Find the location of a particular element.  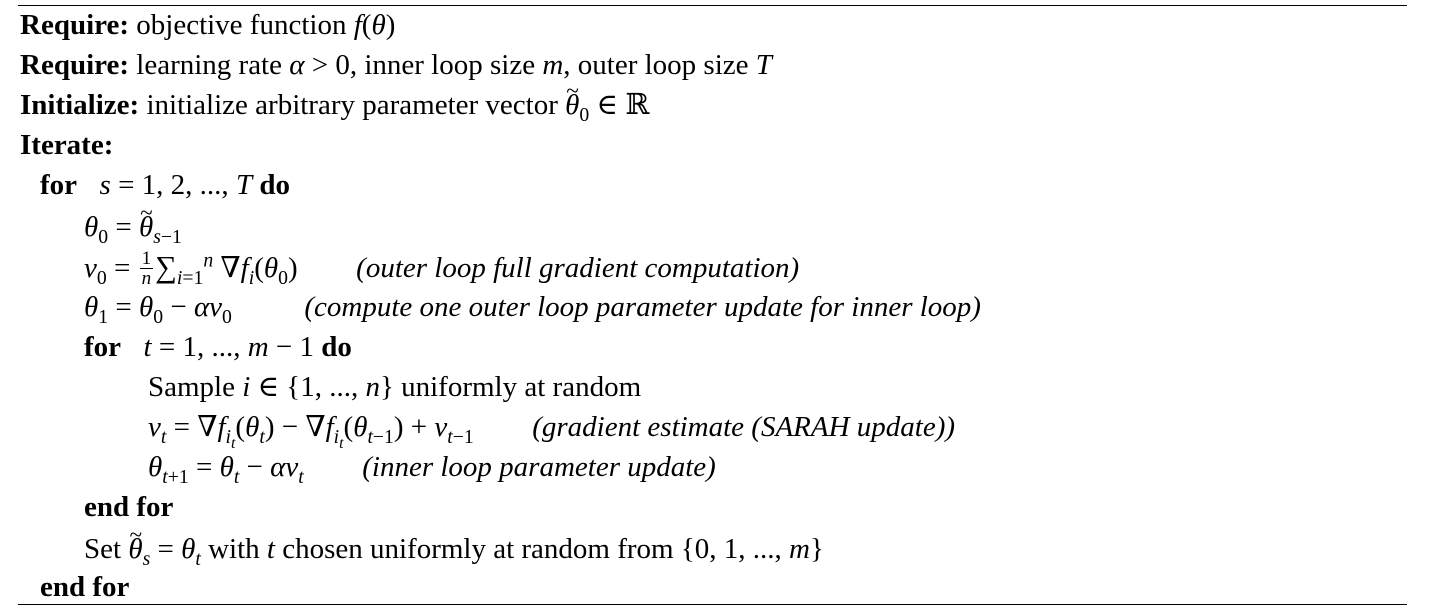

set-label: Set is located at coordinates (103, 549).